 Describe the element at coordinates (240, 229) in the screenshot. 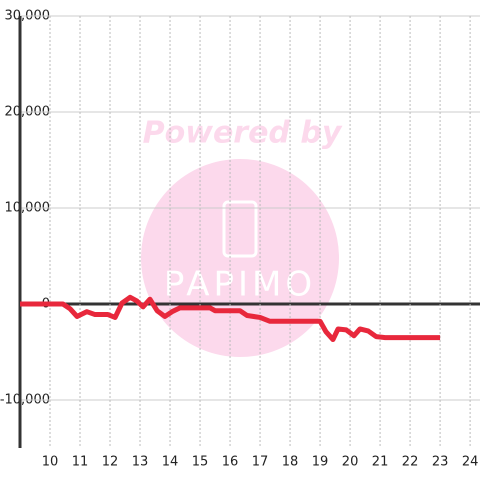

I see `watermark-icon` at that location.